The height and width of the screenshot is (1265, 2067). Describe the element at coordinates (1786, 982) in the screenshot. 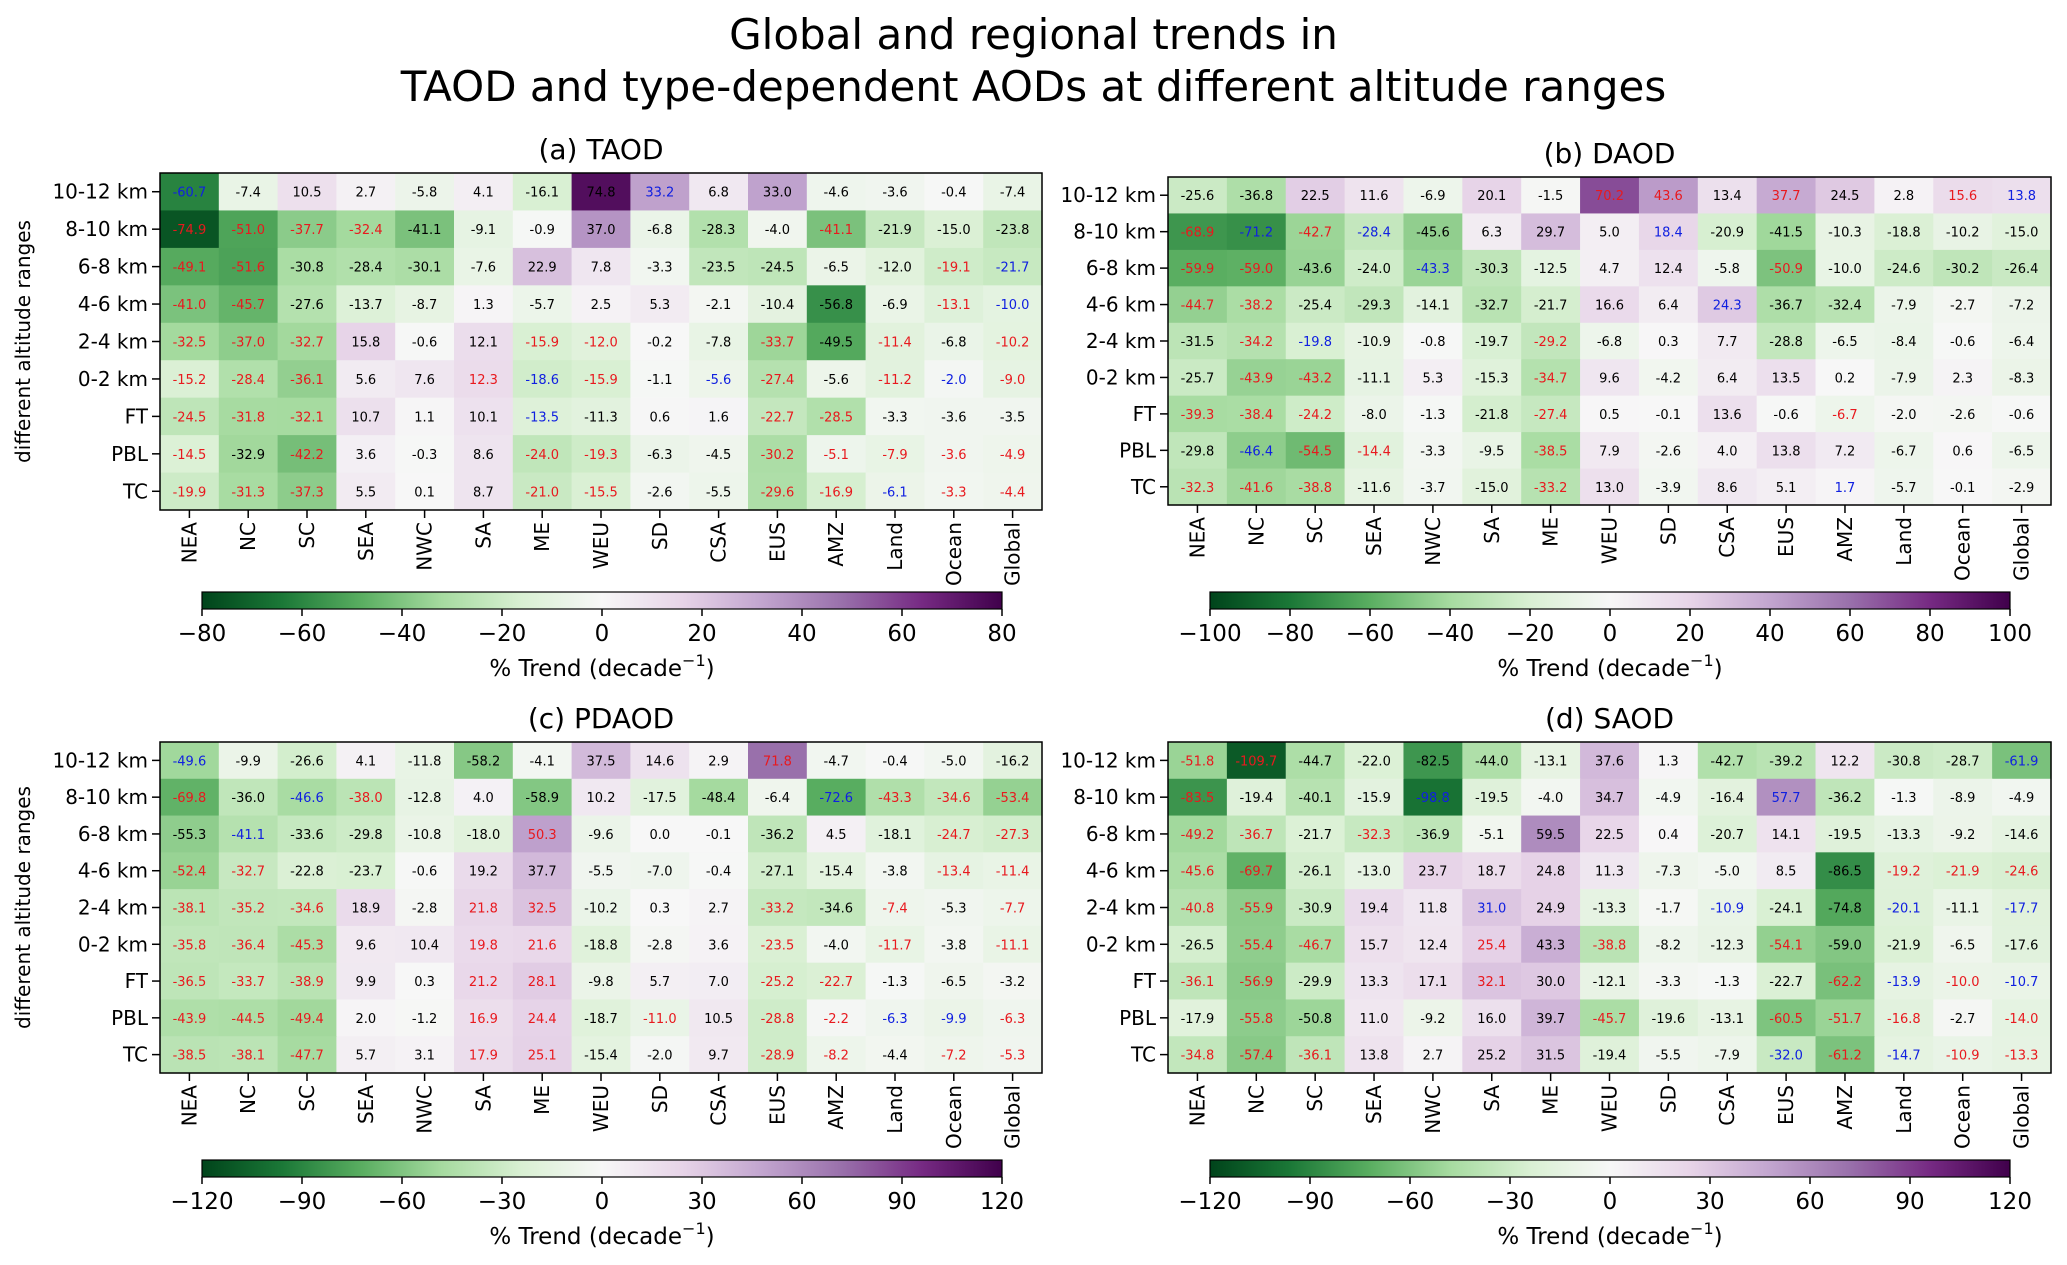

I see `cell-value-label: -22.7` at that location.